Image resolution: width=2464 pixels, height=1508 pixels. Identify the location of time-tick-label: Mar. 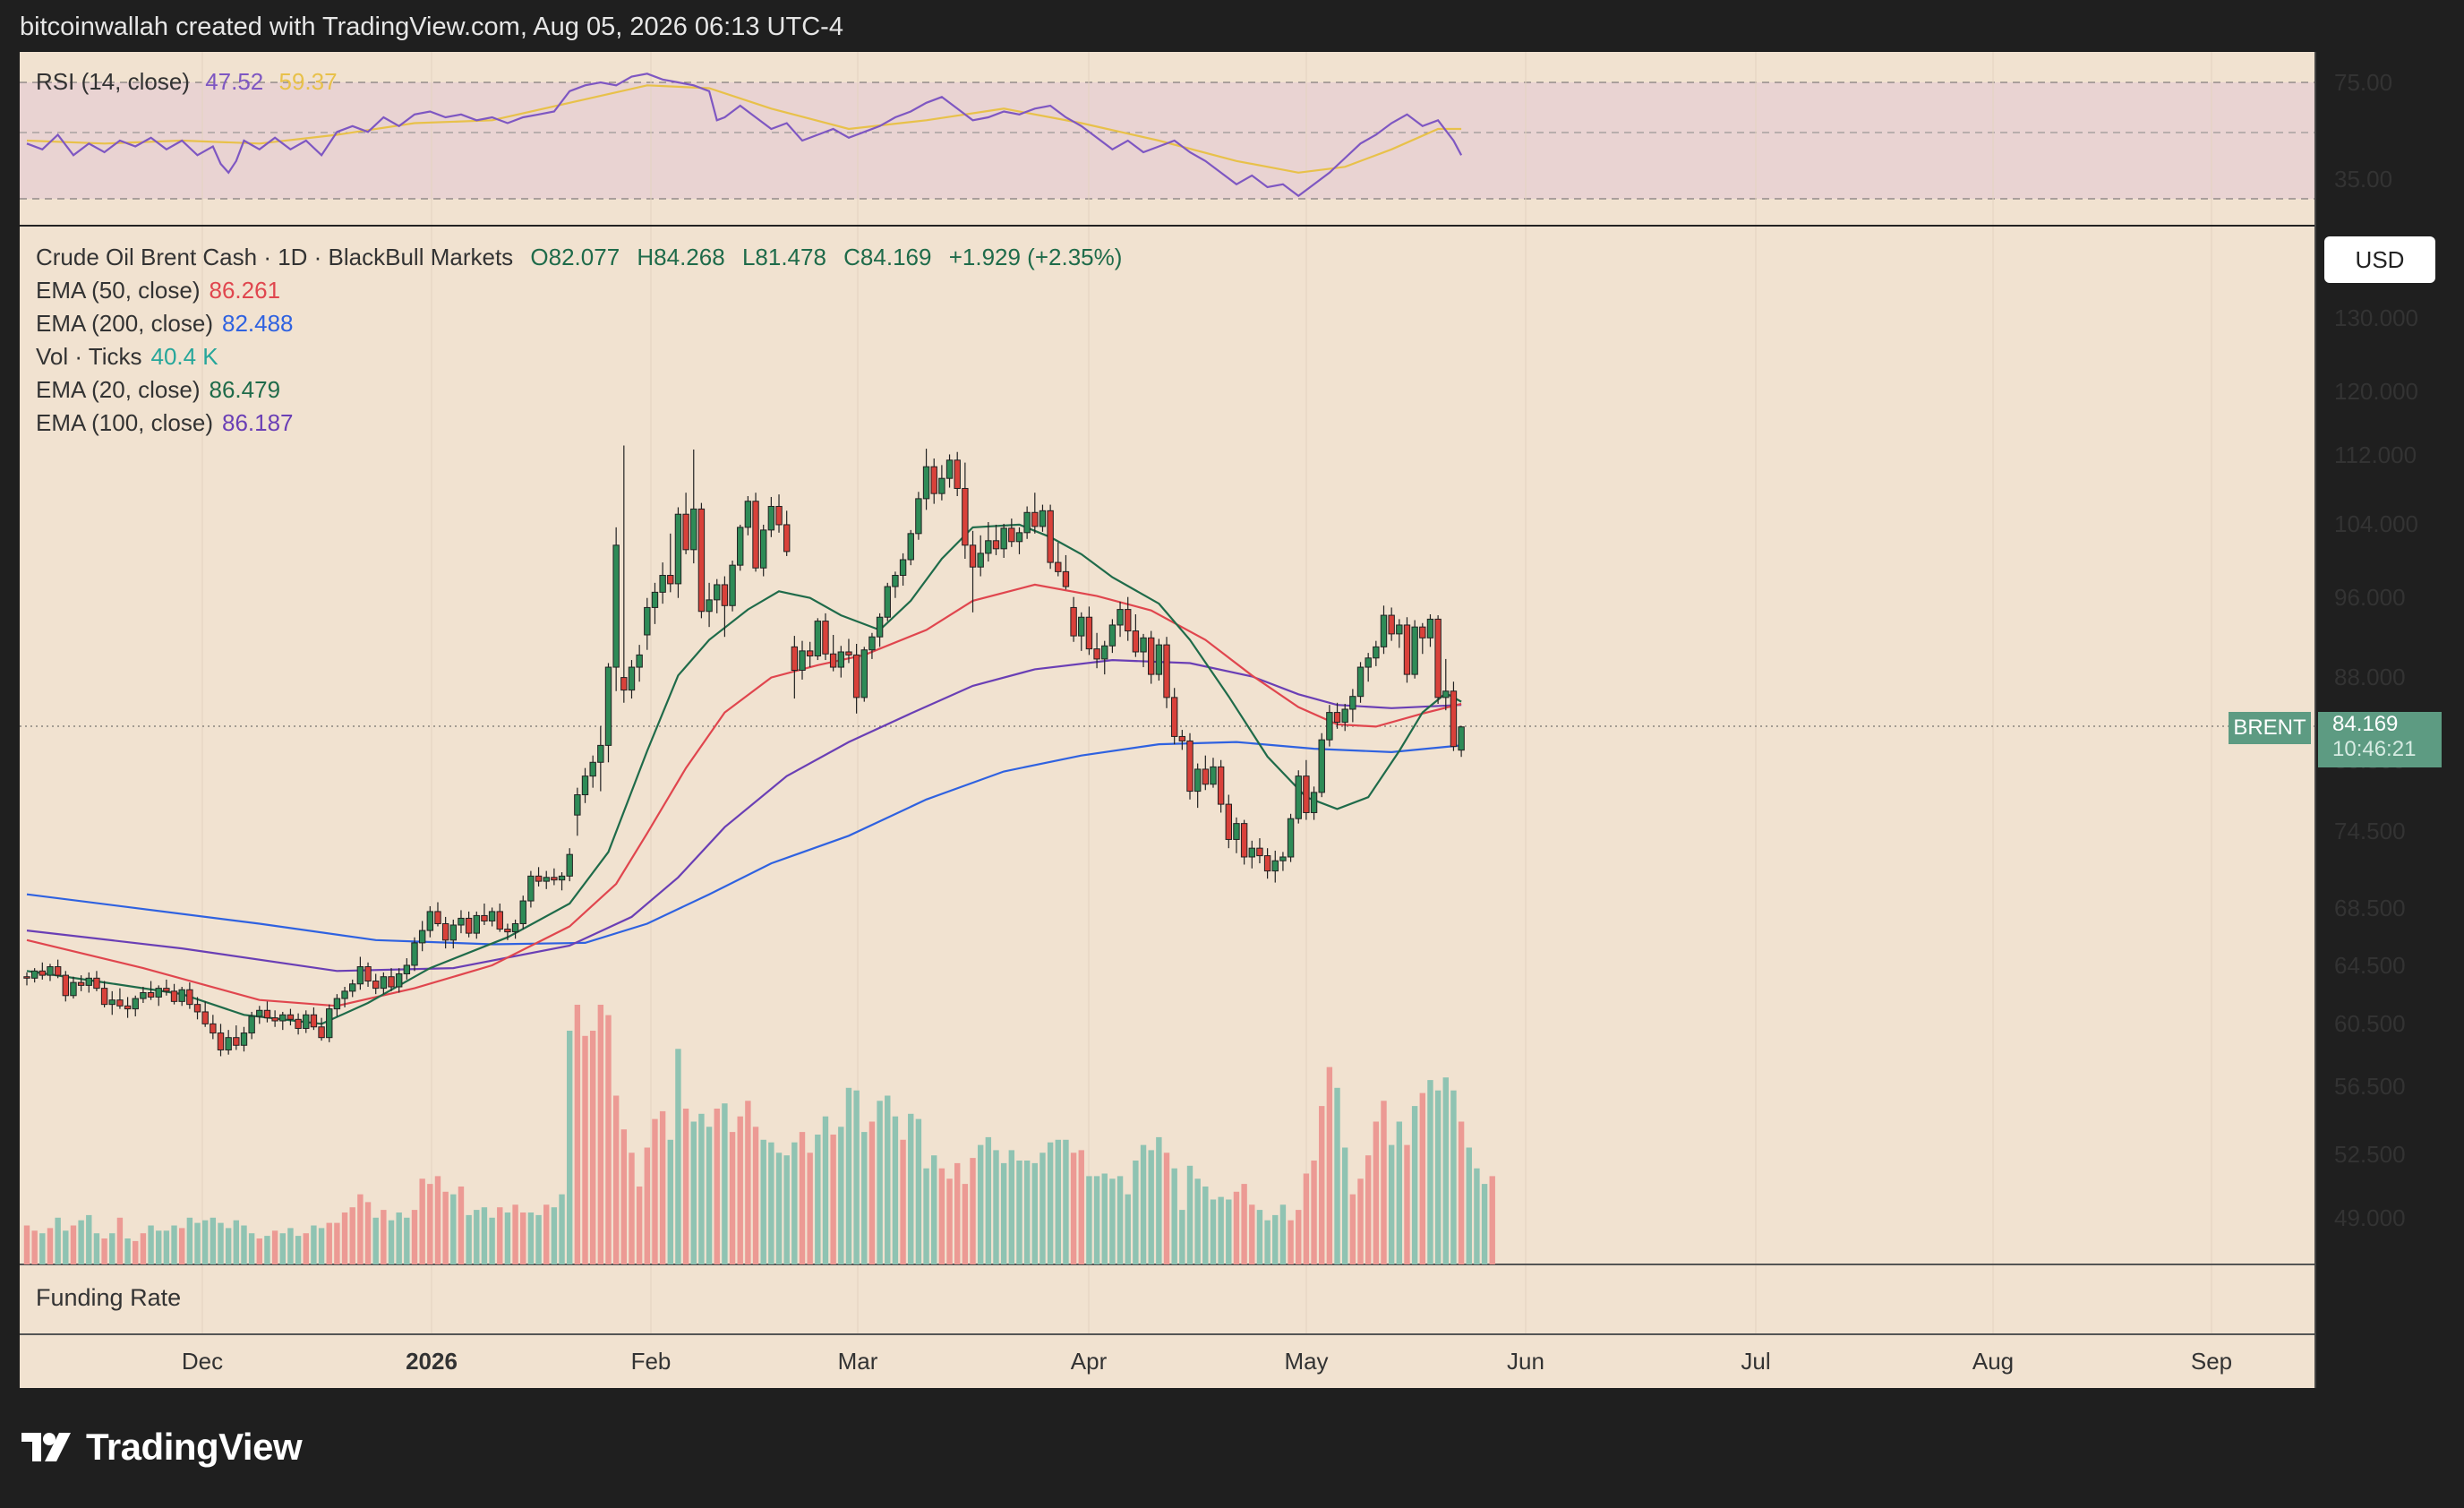
(858, 1361).